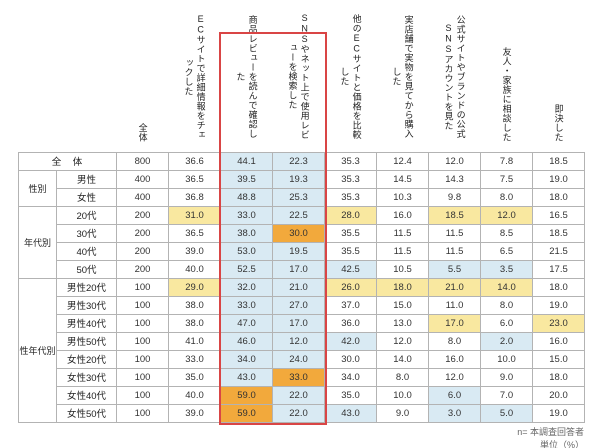  I want to click on value-cell: 22.0, so click(298, 413).